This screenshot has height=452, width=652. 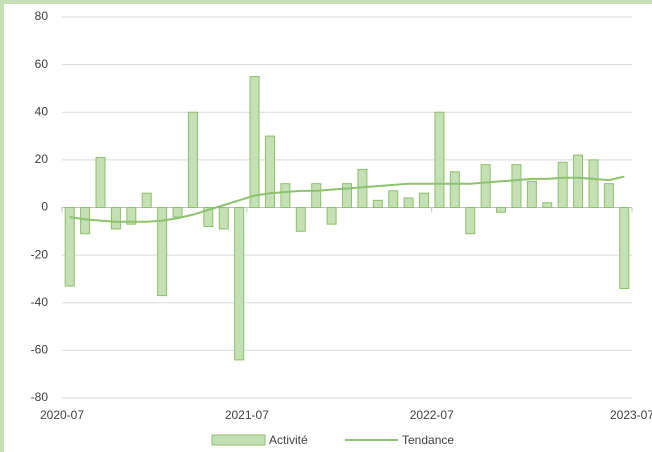 What do you see at coordinates (247, 415) in the screenshot?
I see `x-tick-label: 2021-07` at bounding box center [247, 415].